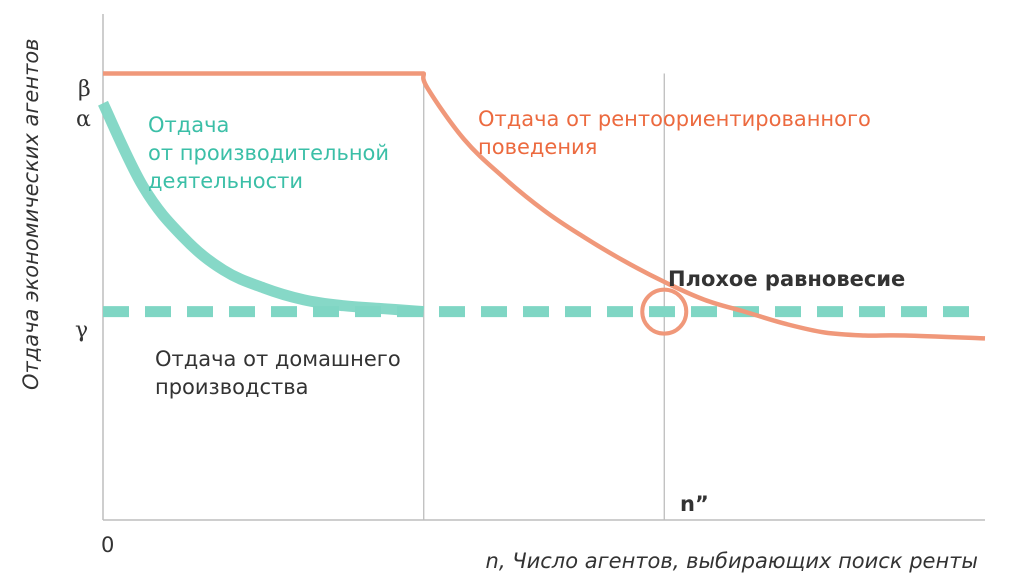  What do you see at coordinates (81, 330) in the screenshot?
I see `y-tick-gamma: γ` at bounding box center [81, 330].